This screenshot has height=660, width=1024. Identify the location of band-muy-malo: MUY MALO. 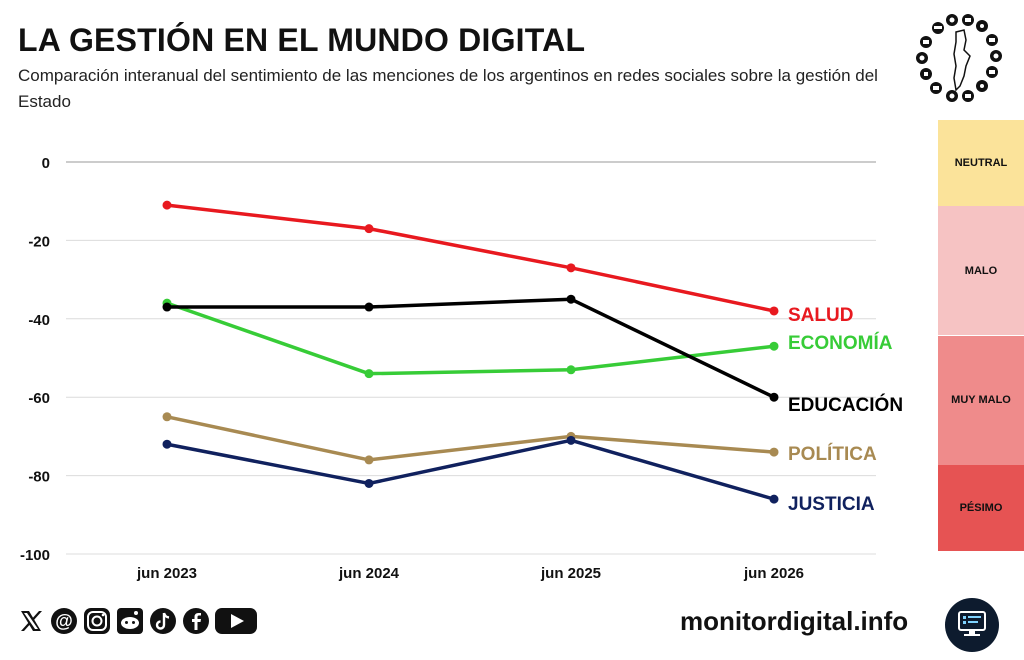
(981, 400).